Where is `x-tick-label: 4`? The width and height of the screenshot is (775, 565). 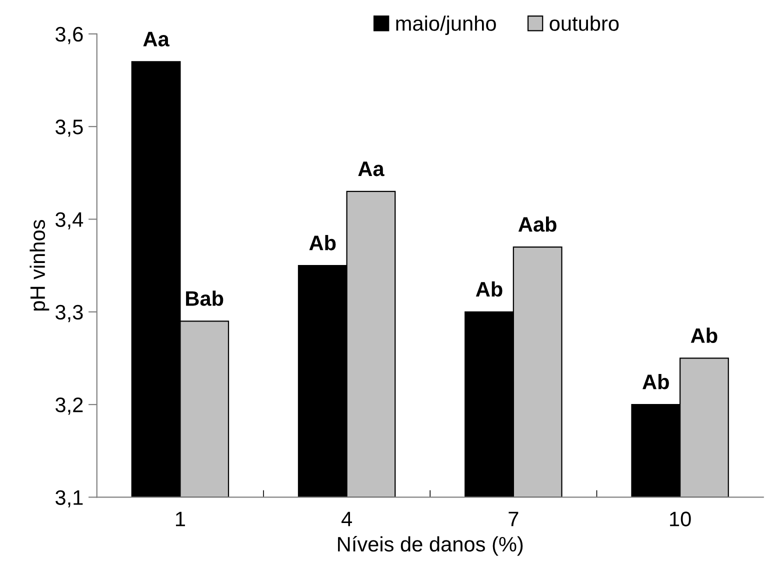 x-tick-label: 4 is located at coordinates (347, 519).